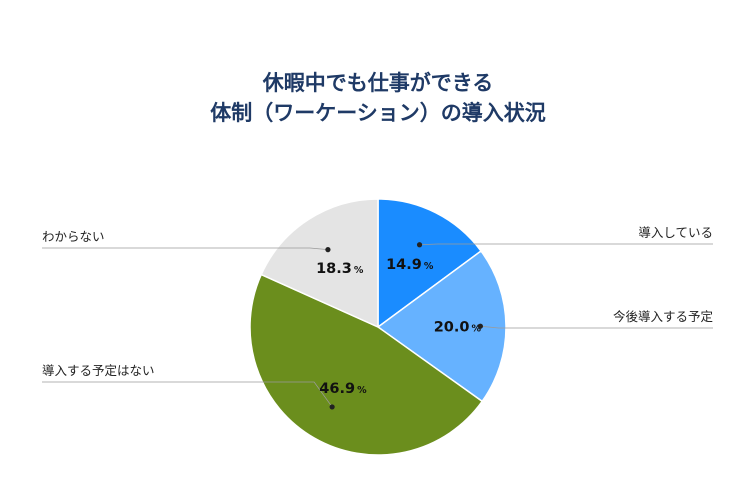  I want to click on leader-implemented, so click(564, 245).